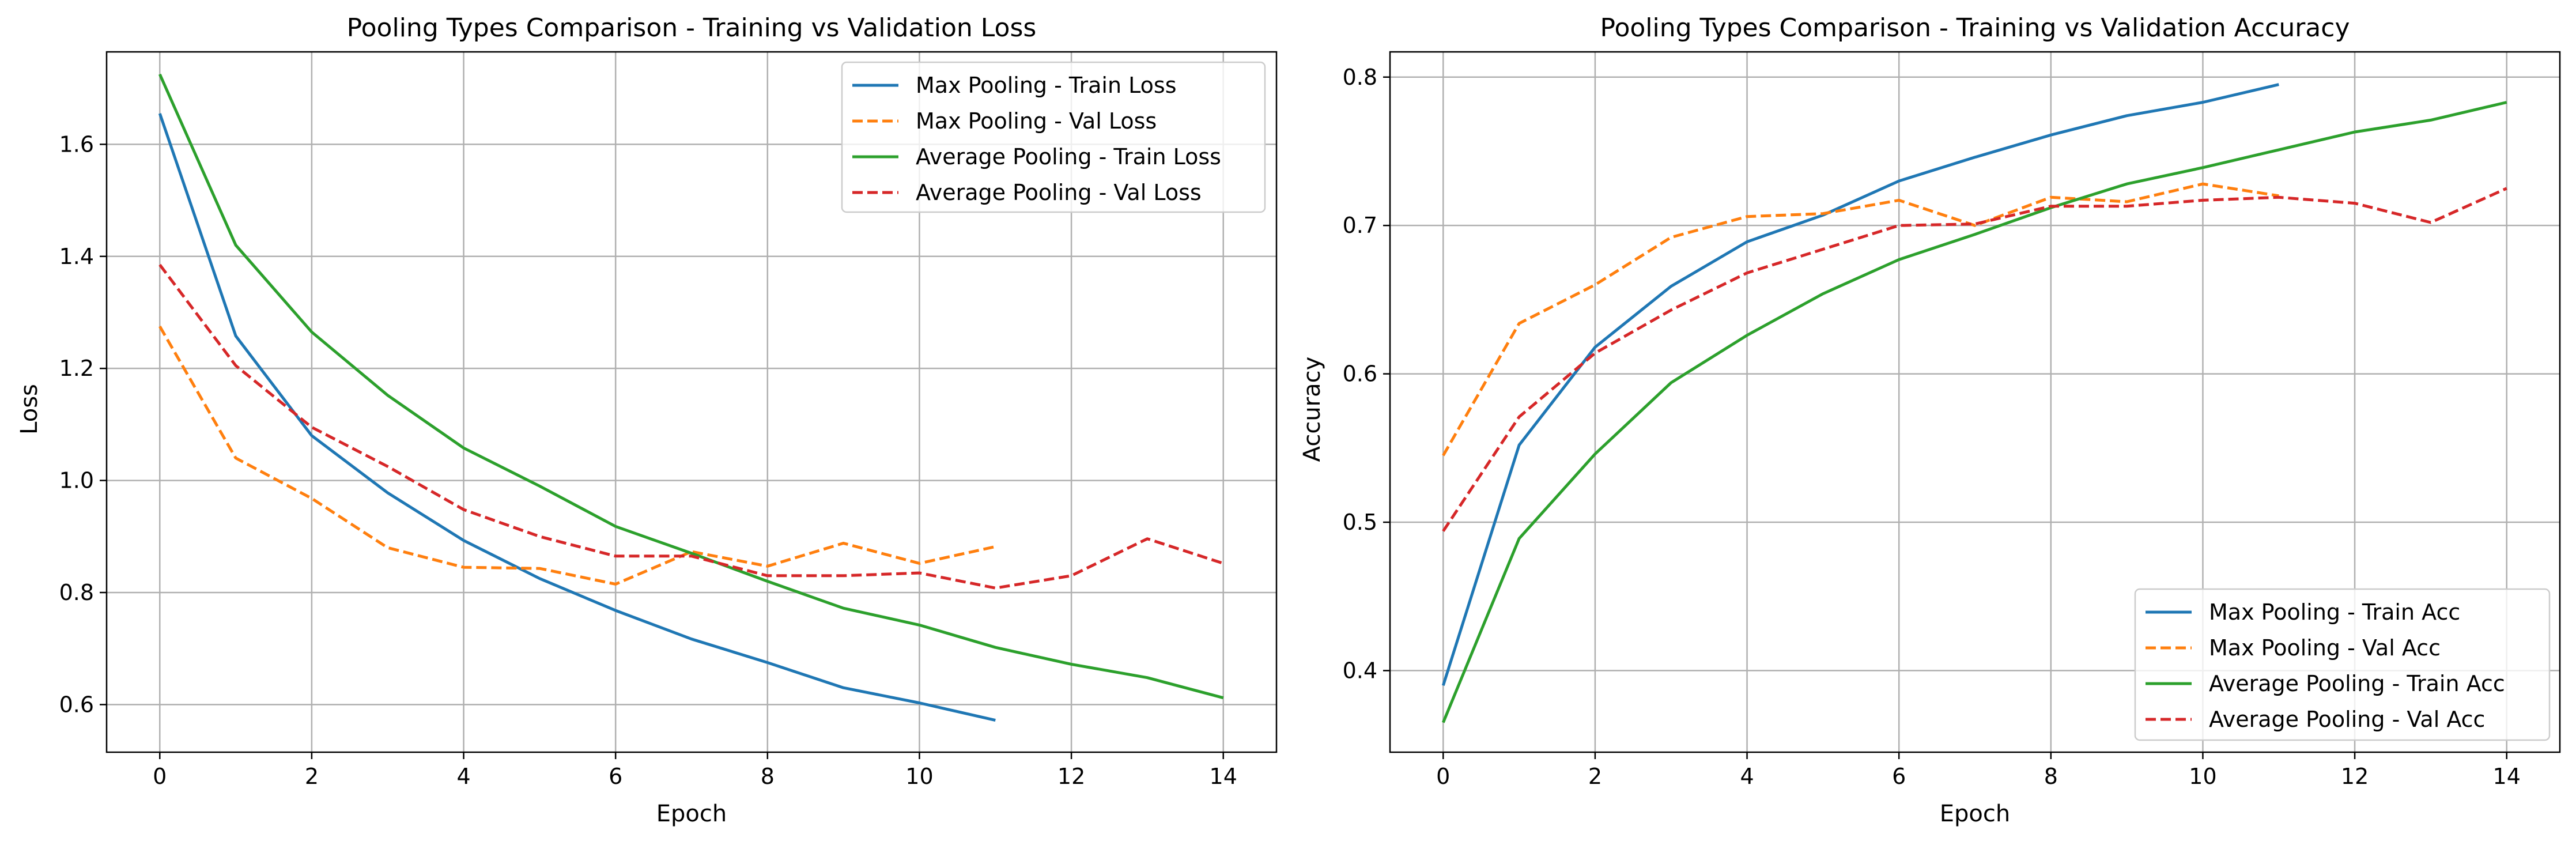  What do you see at coordinates (1899, 777) in the screenshot?
I see `accuracy-chart-xtick-label: 6` at bounding box center [1899, 777].